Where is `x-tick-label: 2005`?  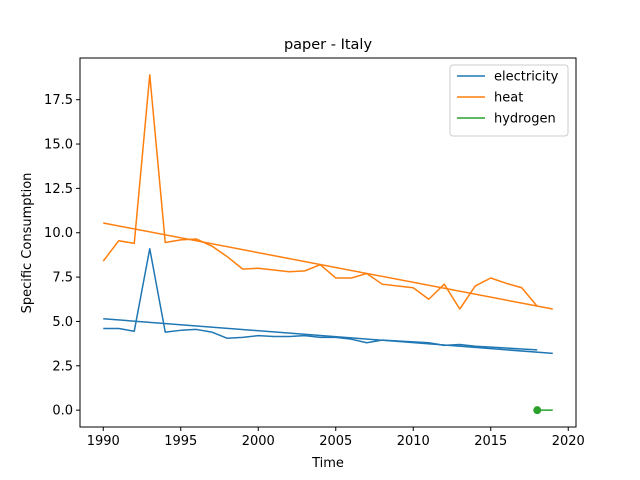 x-tick-label: 2005 is located at coordinates (335, 441).